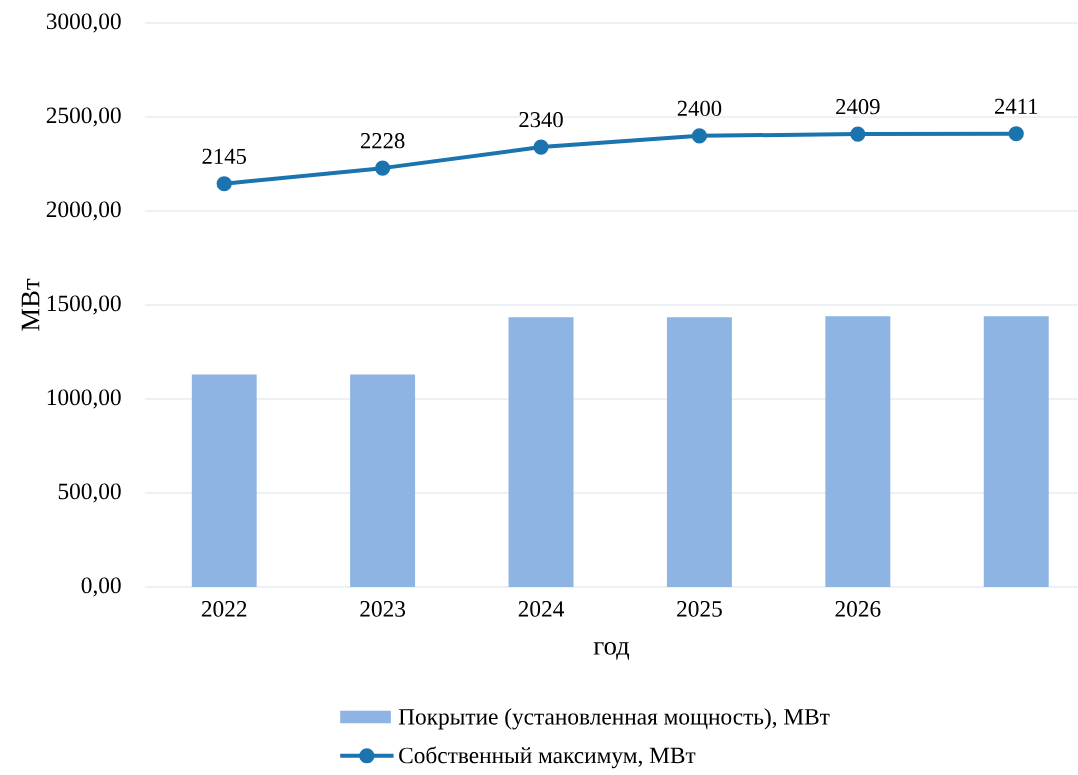 Image resolution: width=1078 pixels, height=775 pixels. Describe the element at coordinates (611, 650) in the screenshot. I see `x-axis-title: год` at that location.